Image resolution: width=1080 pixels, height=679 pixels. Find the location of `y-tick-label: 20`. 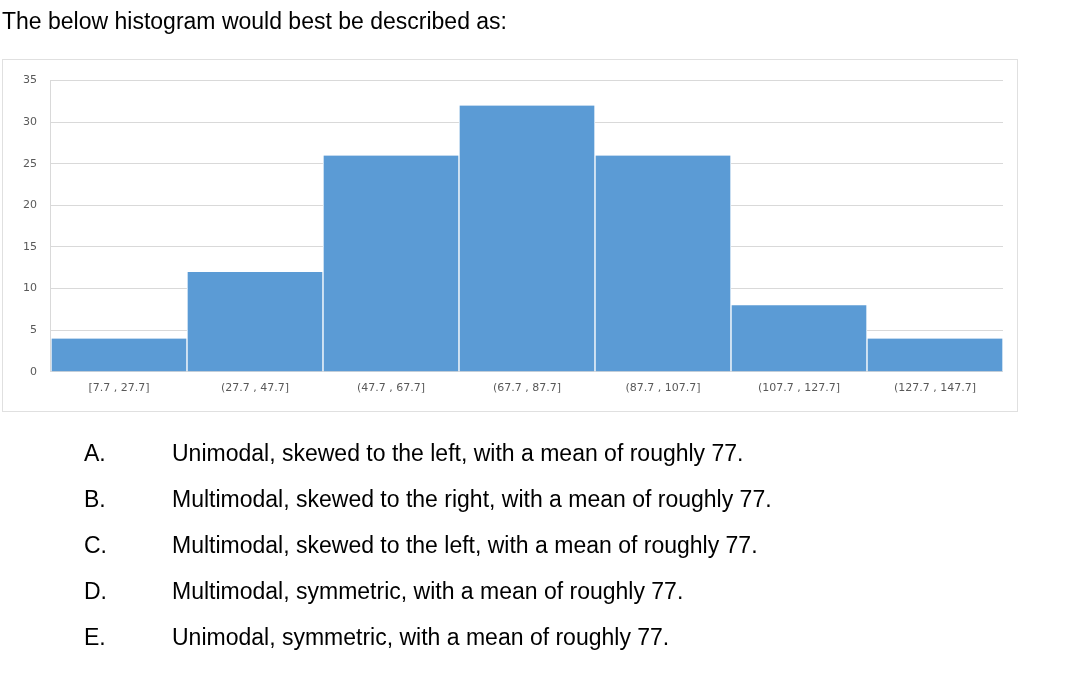

y-tick-label: 20 is located at coordinates (30, 205).